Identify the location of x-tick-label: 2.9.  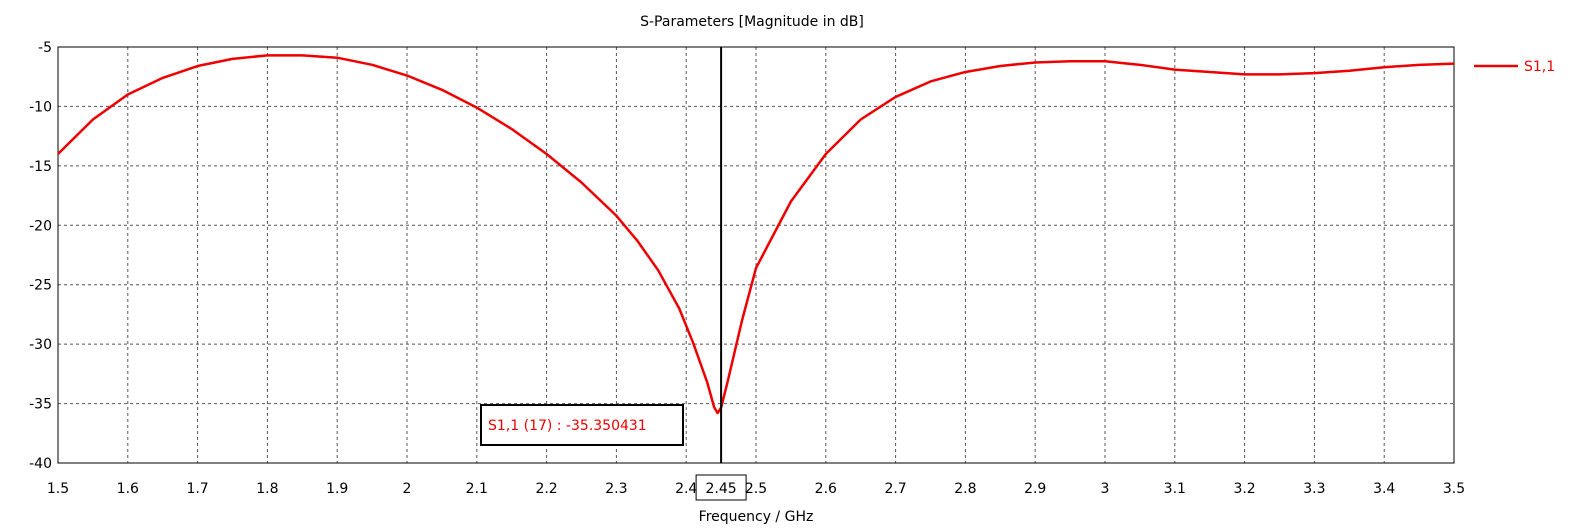
(1035, 489).